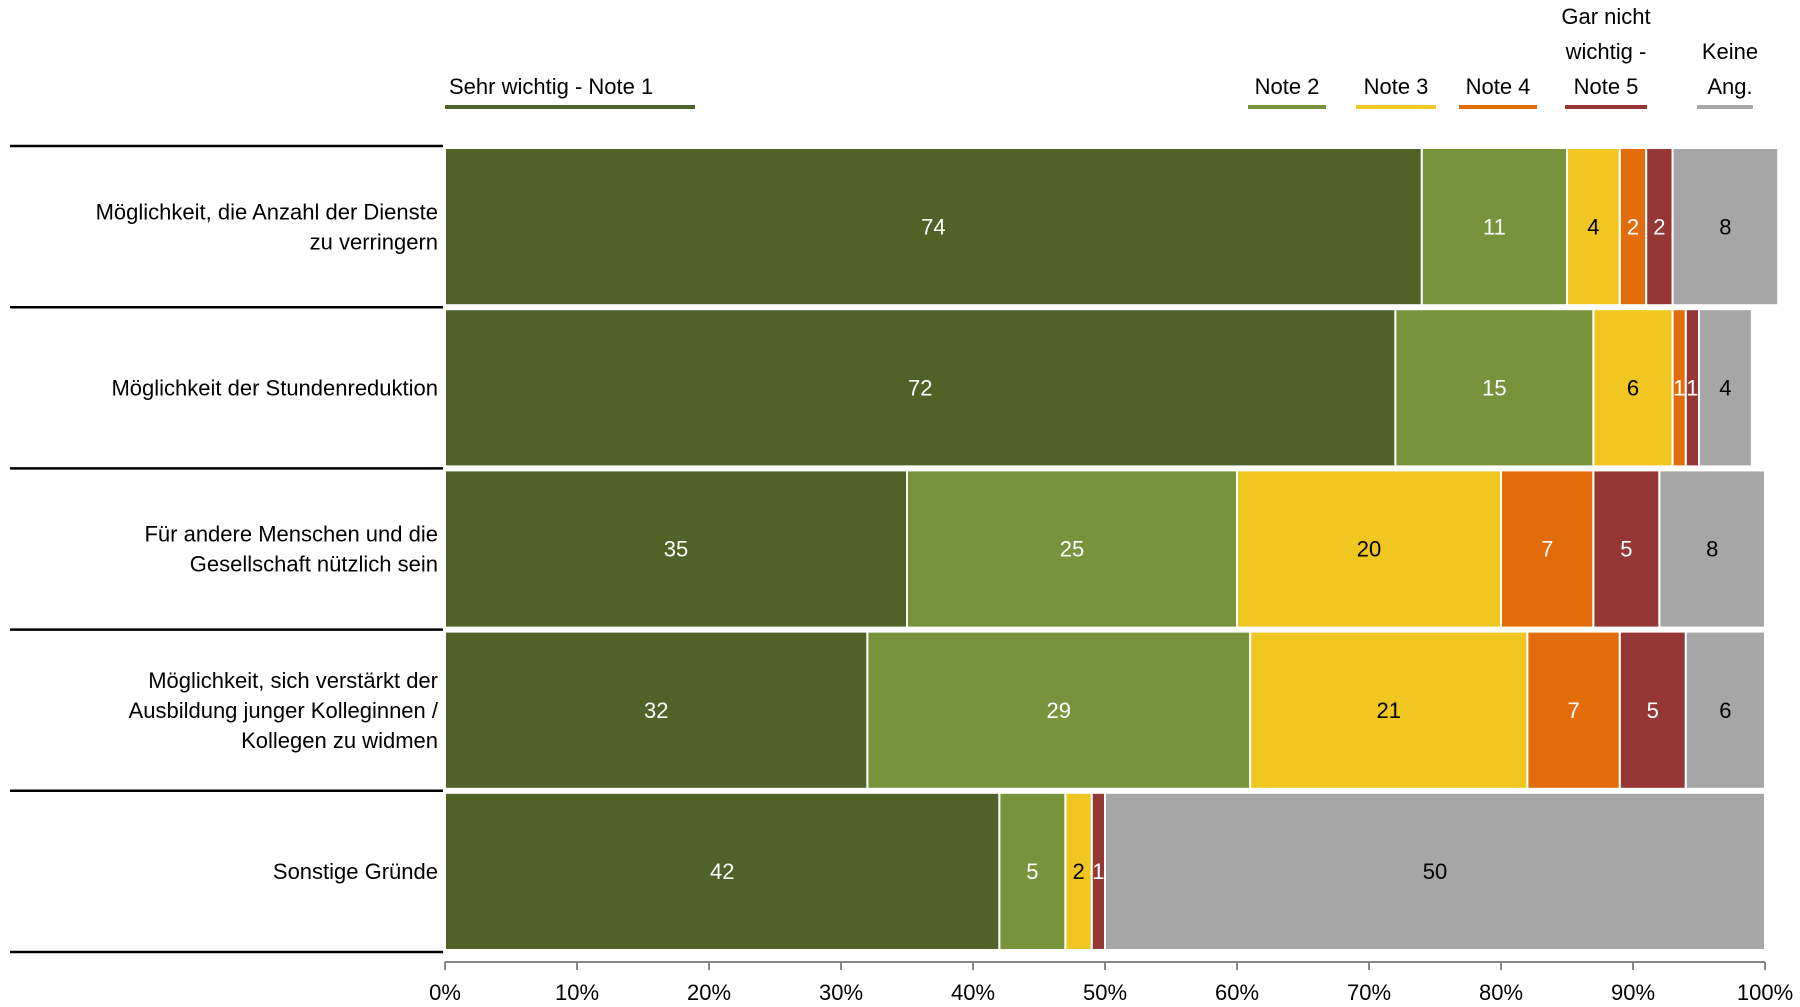 The width and height of the screenshot is (1800, 1007). Describe the element at coordinates (355, 871) in the screenshot. I see `category-label: Sonstige Gründe` at that location.